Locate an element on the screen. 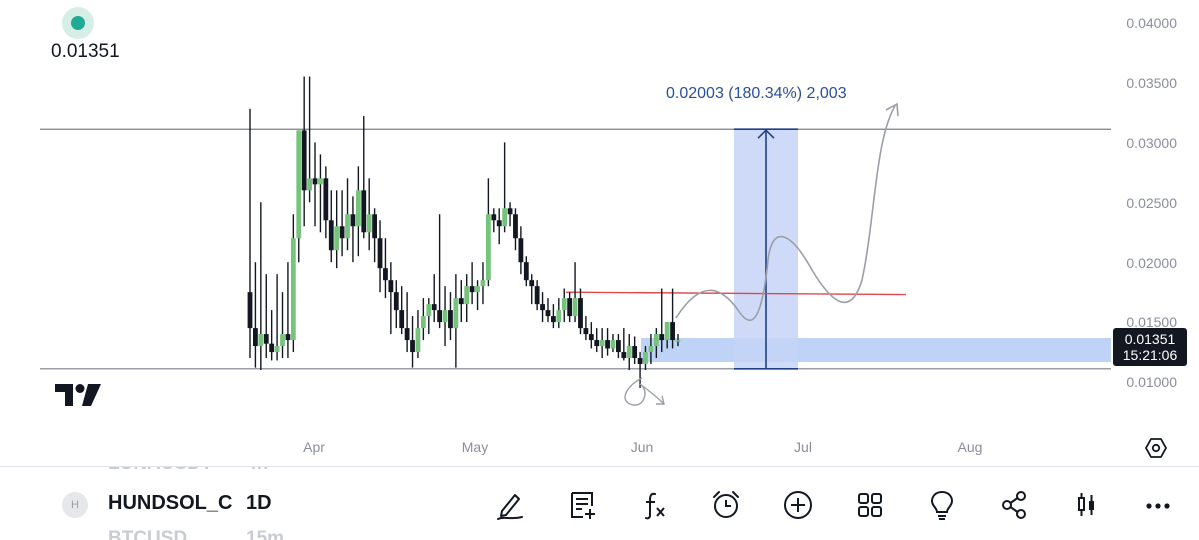 Image resolution: width=1199 pixels, height=540 pixels. alert-button is located at coordinates (726, 505).